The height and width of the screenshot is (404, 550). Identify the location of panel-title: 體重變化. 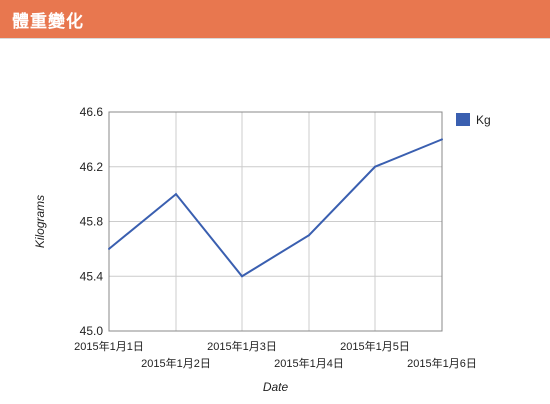
(48, 22).